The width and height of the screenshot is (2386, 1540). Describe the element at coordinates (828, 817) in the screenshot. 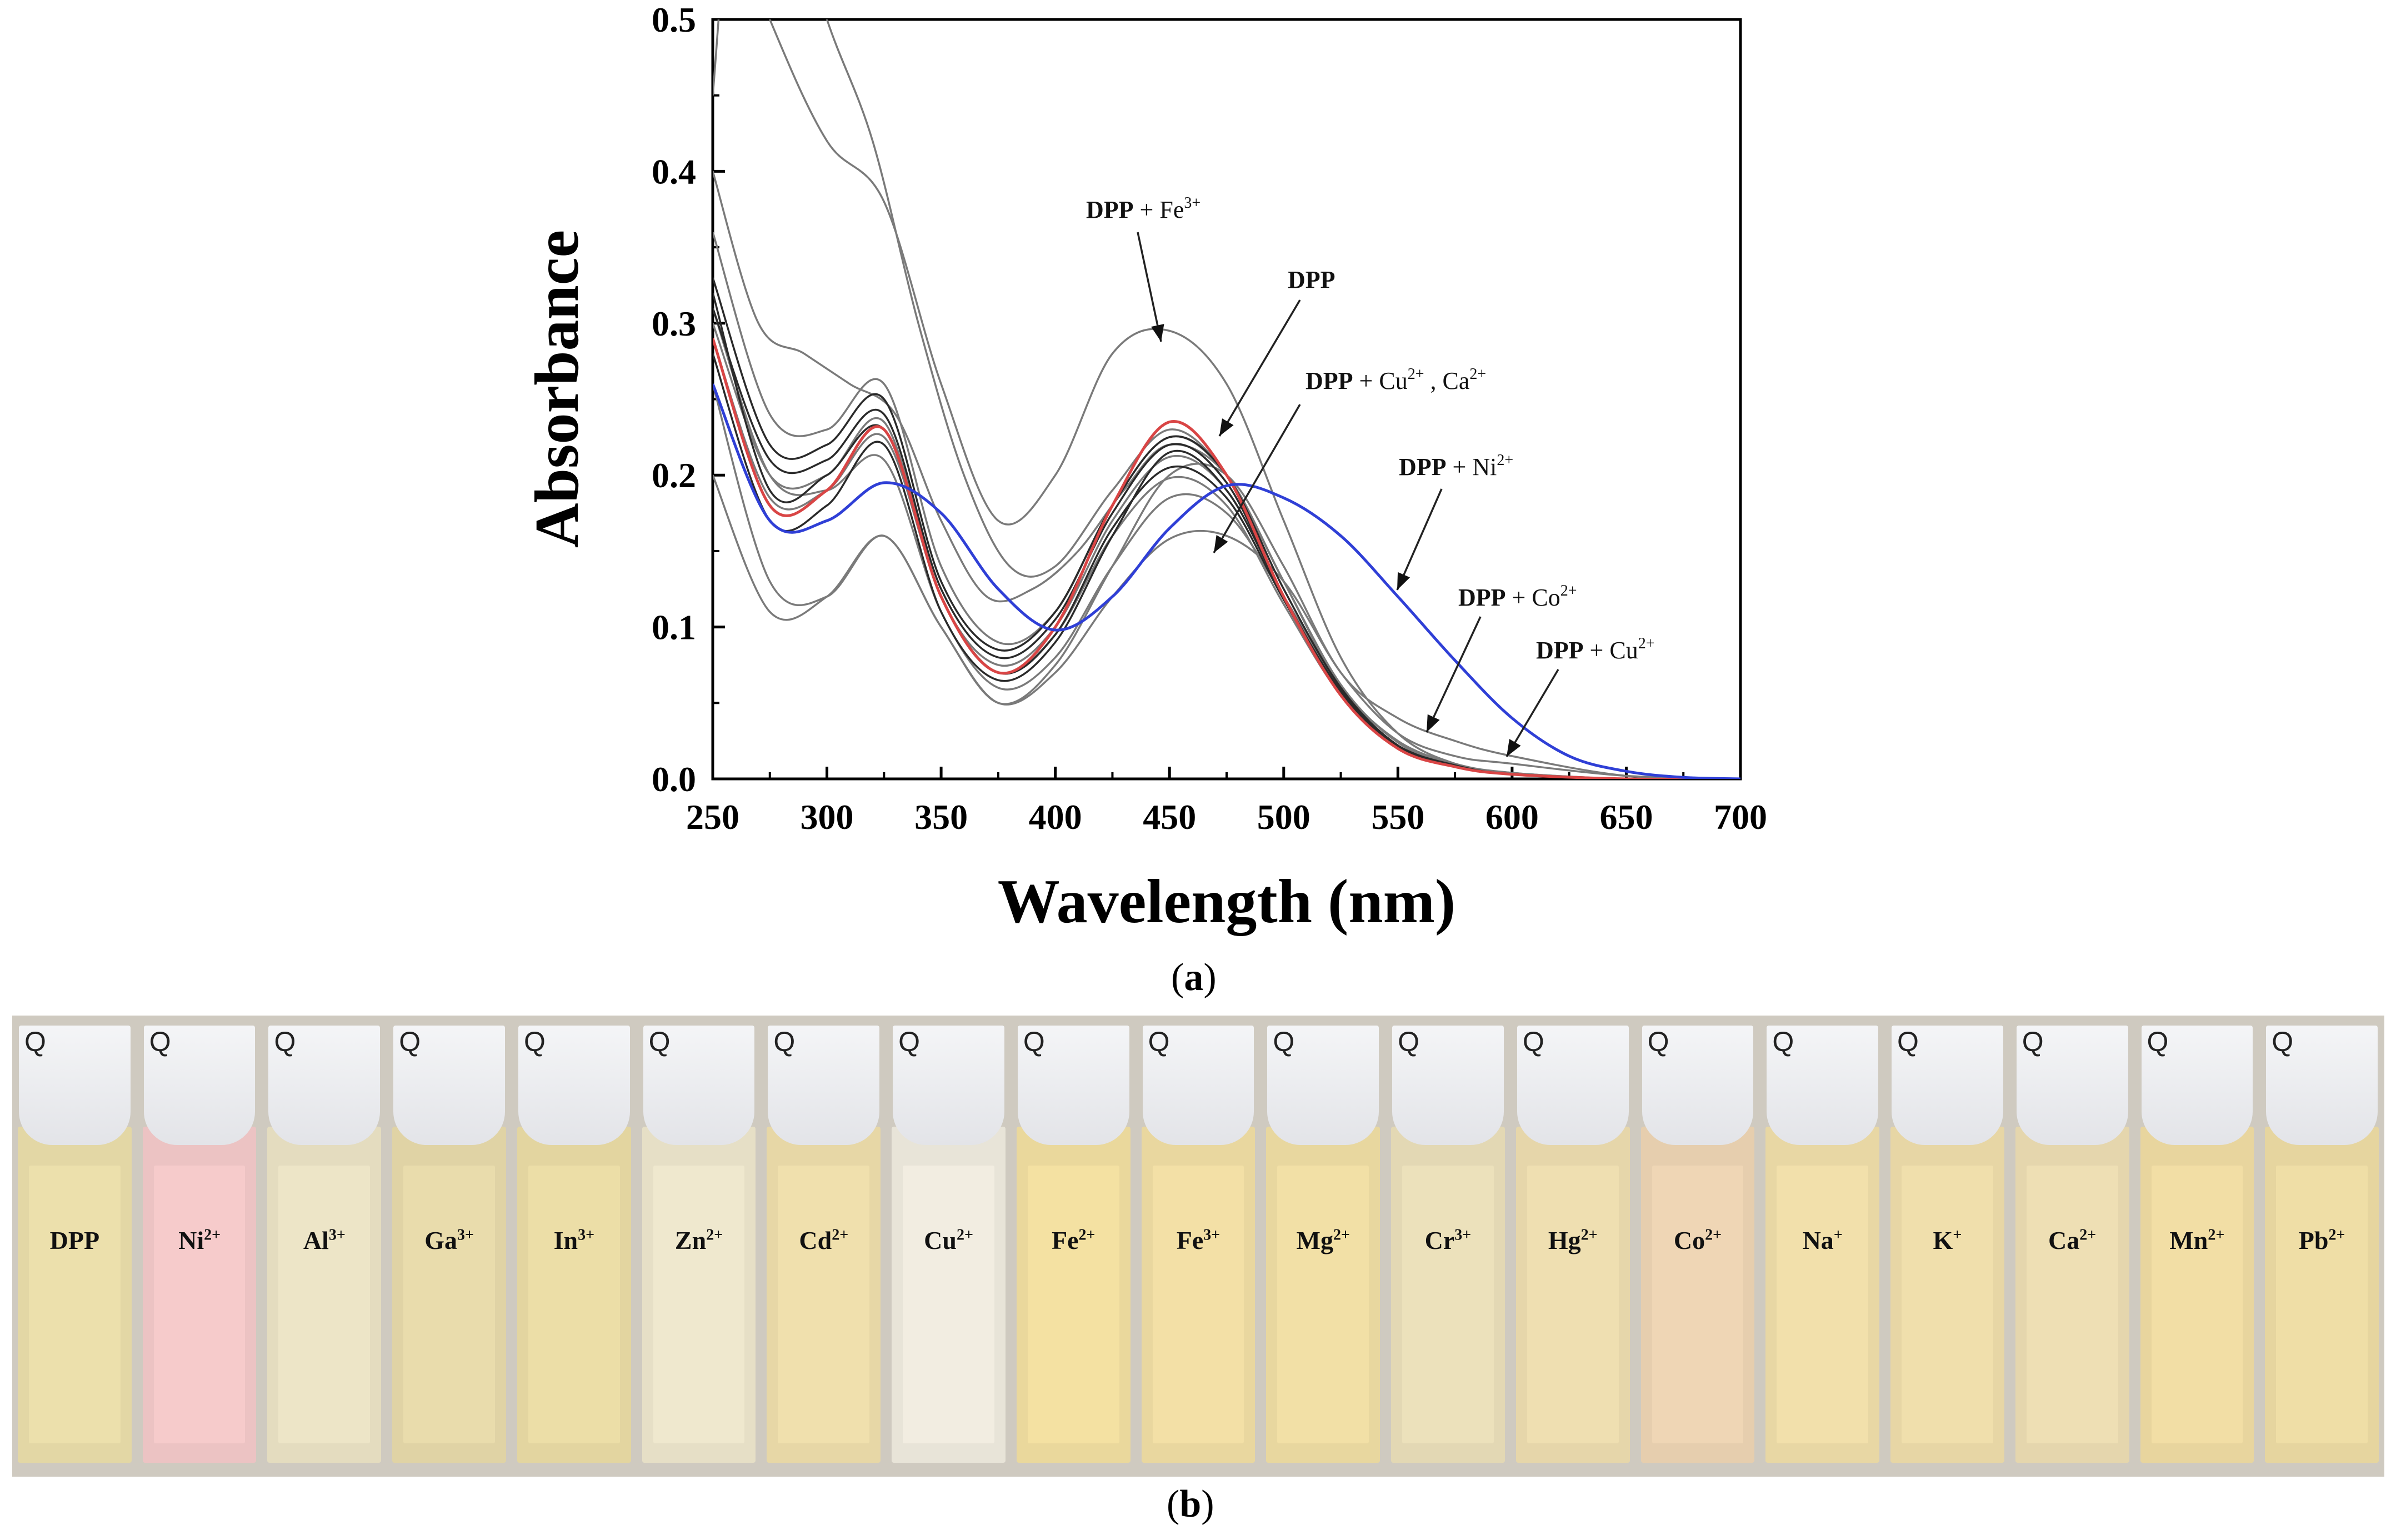

I see `x-tick-label: 300` at that location.